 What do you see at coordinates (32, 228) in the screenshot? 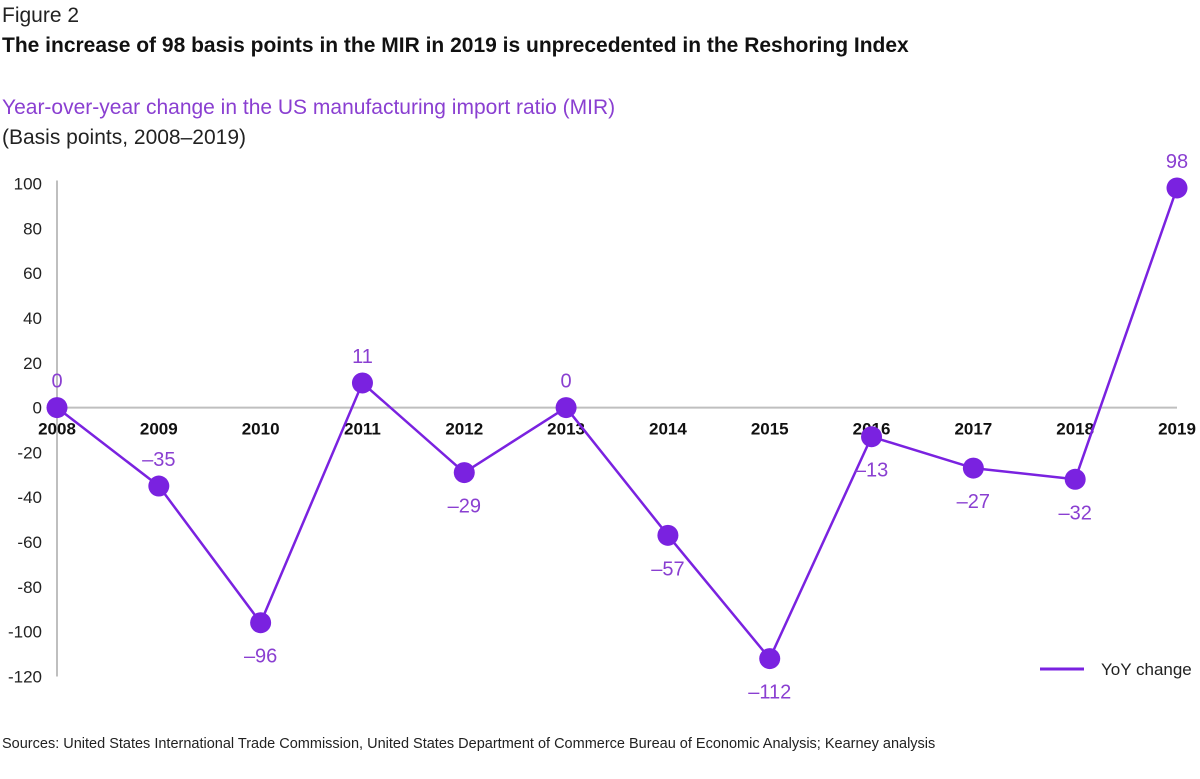
I see `y-tick-label: 80` at bounding box center [32, 228].